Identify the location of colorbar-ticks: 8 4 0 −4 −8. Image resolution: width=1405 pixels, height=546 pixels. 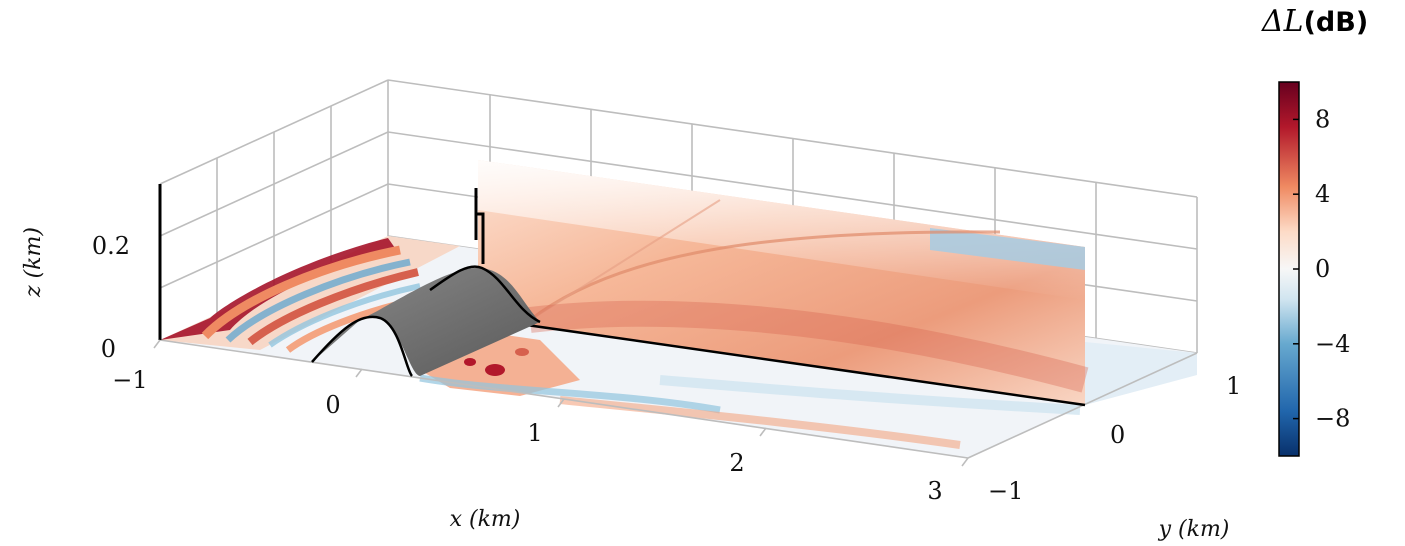
(1321, 269).